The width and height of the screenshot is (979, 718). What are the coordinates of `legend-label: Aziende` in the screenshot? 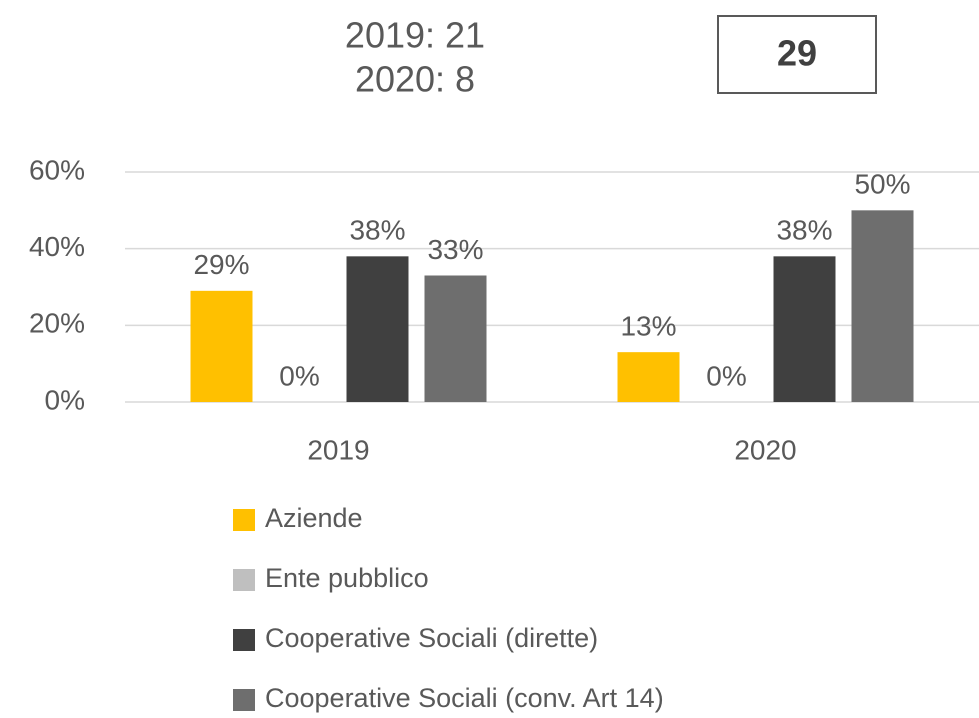 It's located at (314, 518).